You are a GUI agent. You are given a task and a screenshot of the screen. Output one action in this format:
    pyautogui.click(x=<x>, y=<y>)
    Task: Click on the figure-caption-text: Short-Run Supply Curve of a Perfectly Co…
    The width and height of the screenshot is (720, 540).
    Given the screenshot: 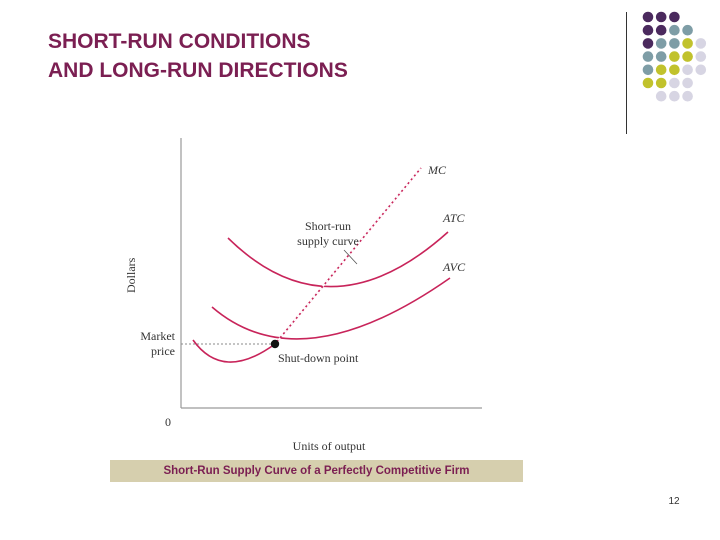 What is the action you would take?
    pyautogui.click(x=316, y=471)
    